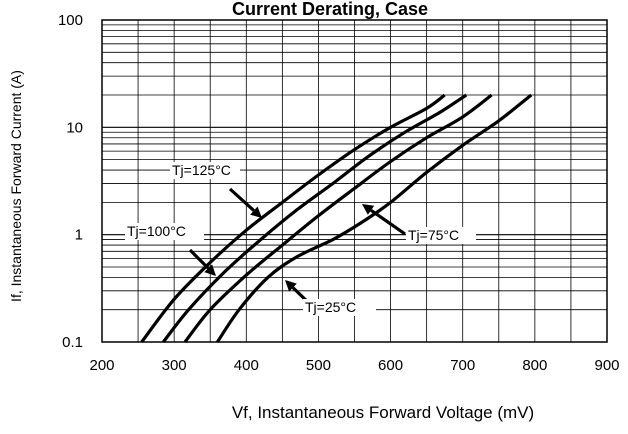  Describe the element at coordinates (70, 181) in the screenshot. I see `y-tick-labels: 0.1 1 10 100` at that location.